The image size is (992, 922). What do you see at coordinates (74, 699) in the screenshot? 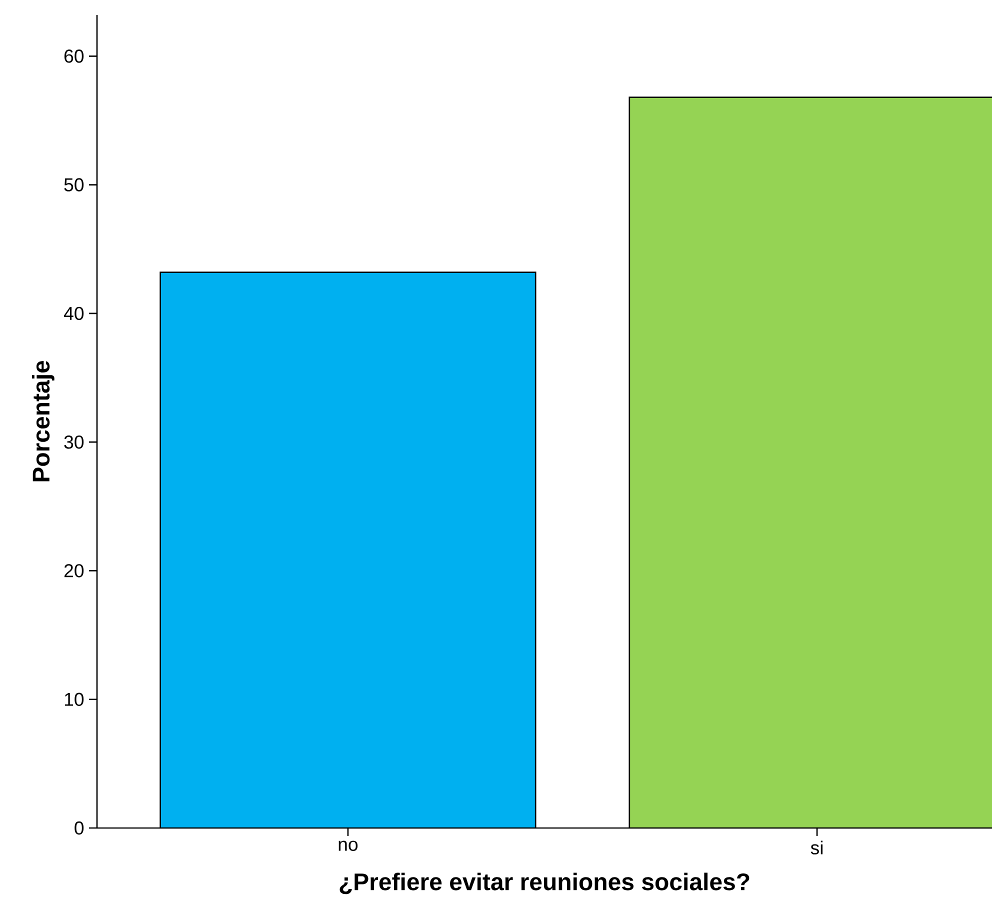
I see `y-tick-label: 10` at bounding box center [74, 699].